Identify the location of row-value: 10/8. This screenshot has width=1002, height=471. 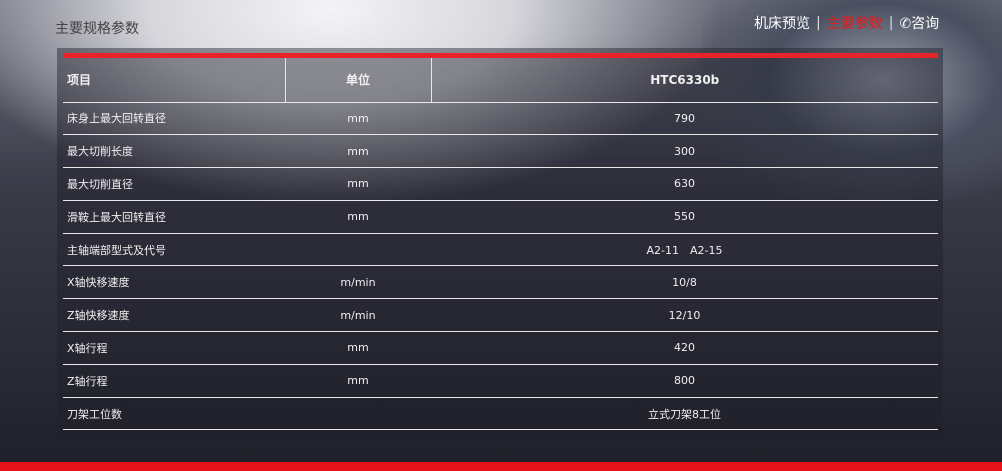
(684, 282).